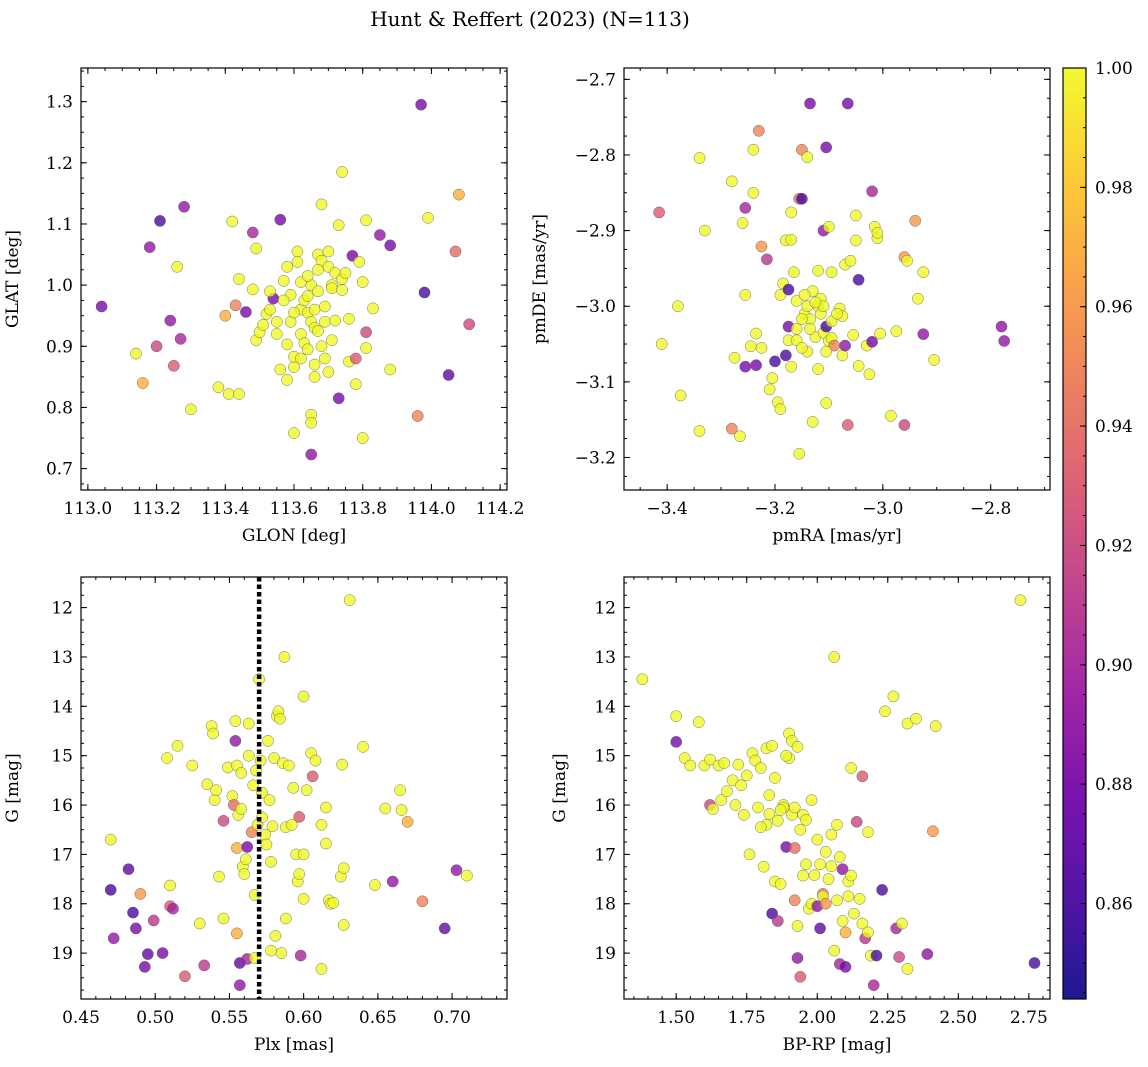 The image size is (1148, 1067). What do you see at coordinates (605, 855) in the screenshot?
I see `y-tick-label: 17` at bounding box center [605, 855].